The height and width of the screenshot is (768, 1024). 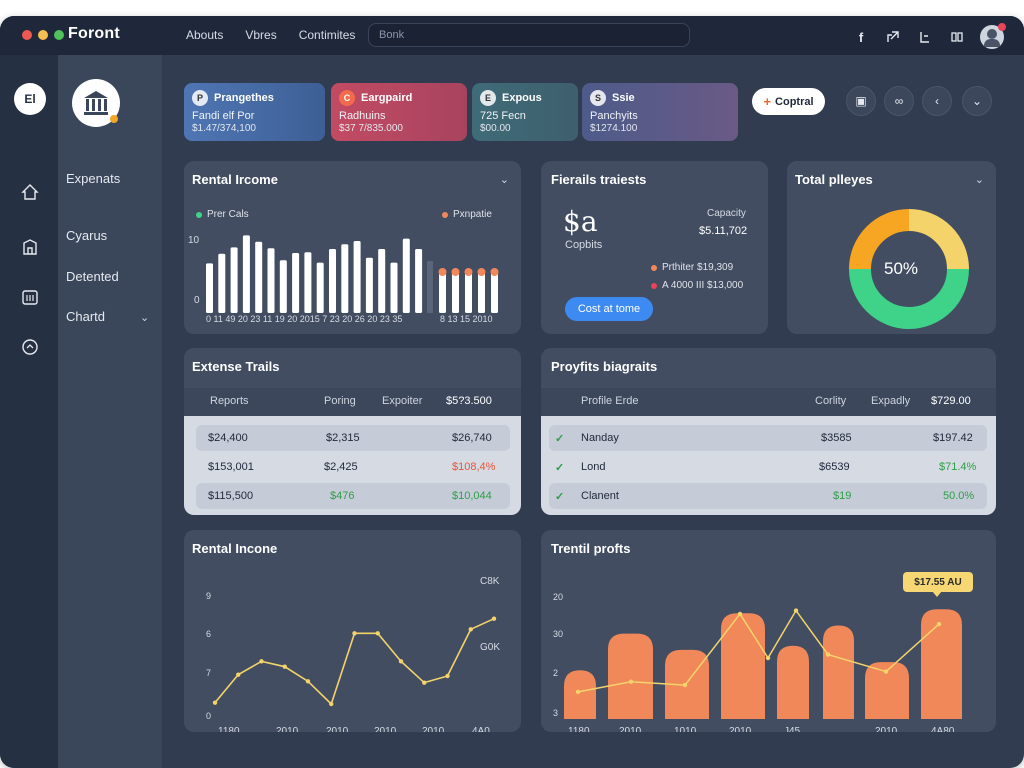 What do you see at coordinates (599, 179) in the screenshot?
I see `card-title: Fierails traiests` at bounding box center [599, 179].